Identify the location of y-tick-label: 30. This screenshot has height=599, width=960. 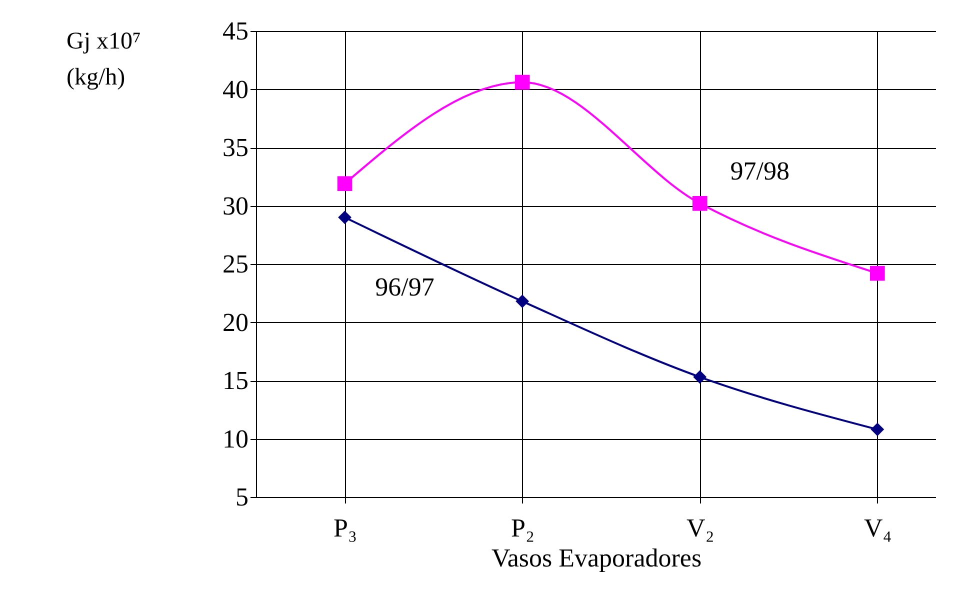
(235, 205).